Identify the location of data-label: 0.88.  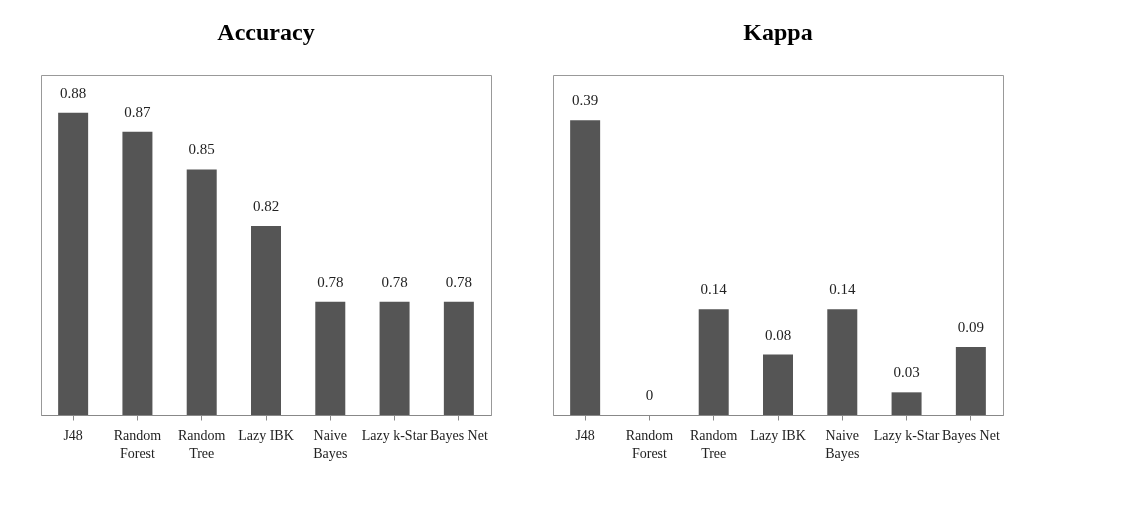
(73, 92).